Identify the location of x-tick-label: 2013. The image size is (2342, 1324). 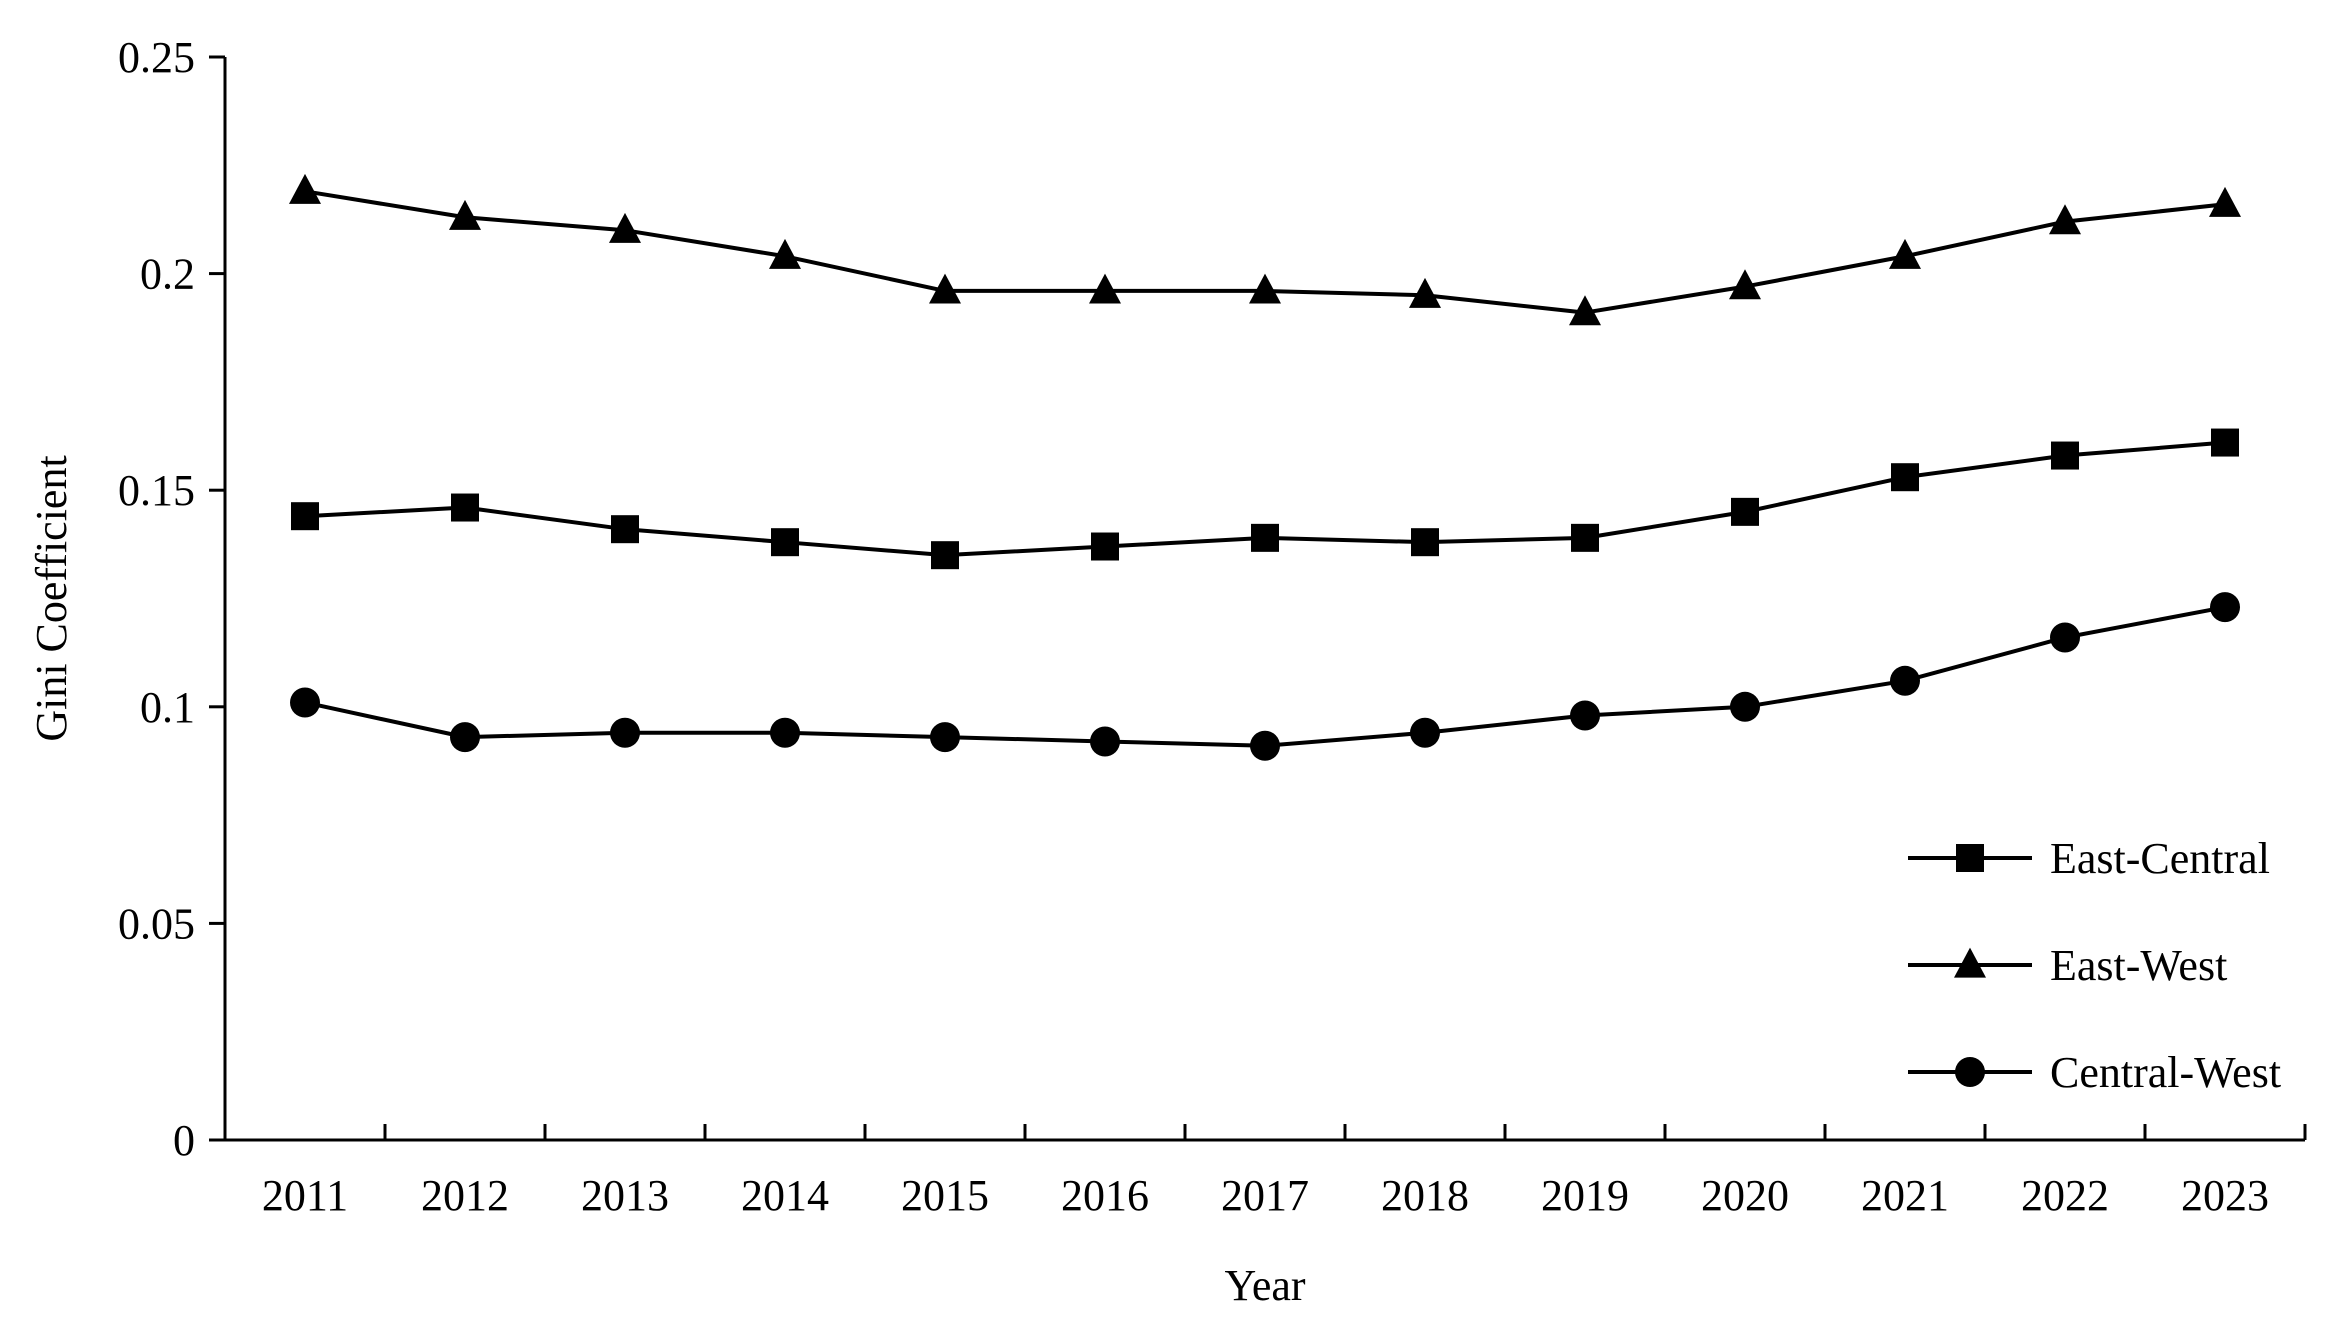
(625, 1195).